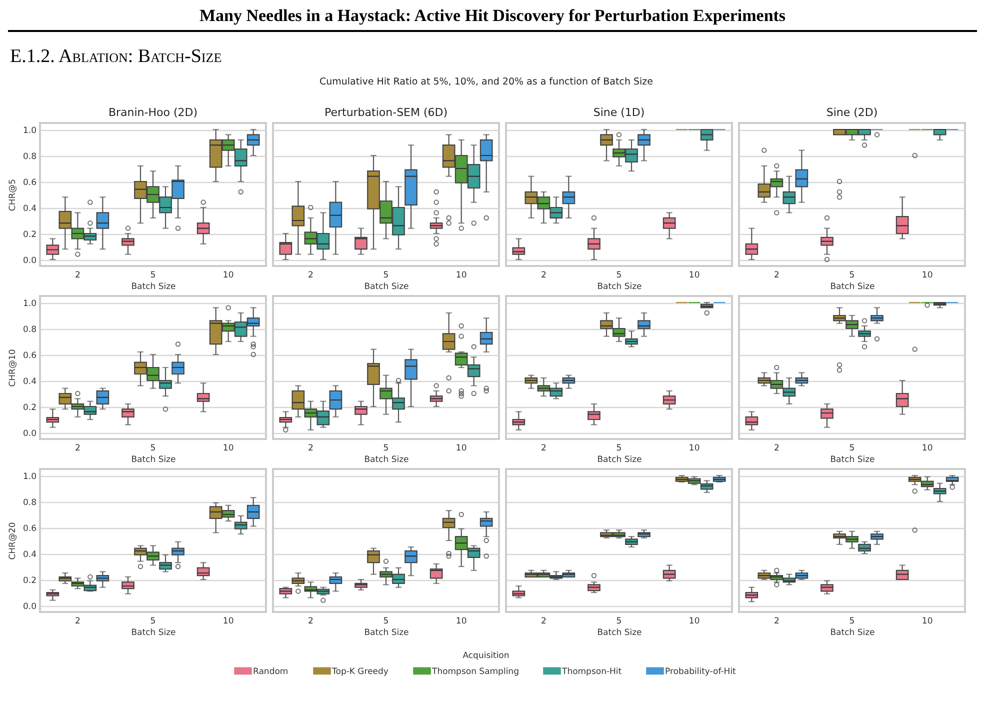 Image resolution: width=985 pixels, height=702 pixels. Describe the element at coordinates (486, 656) in the screenshot. I see `legend-title: Acquisition` at that location.